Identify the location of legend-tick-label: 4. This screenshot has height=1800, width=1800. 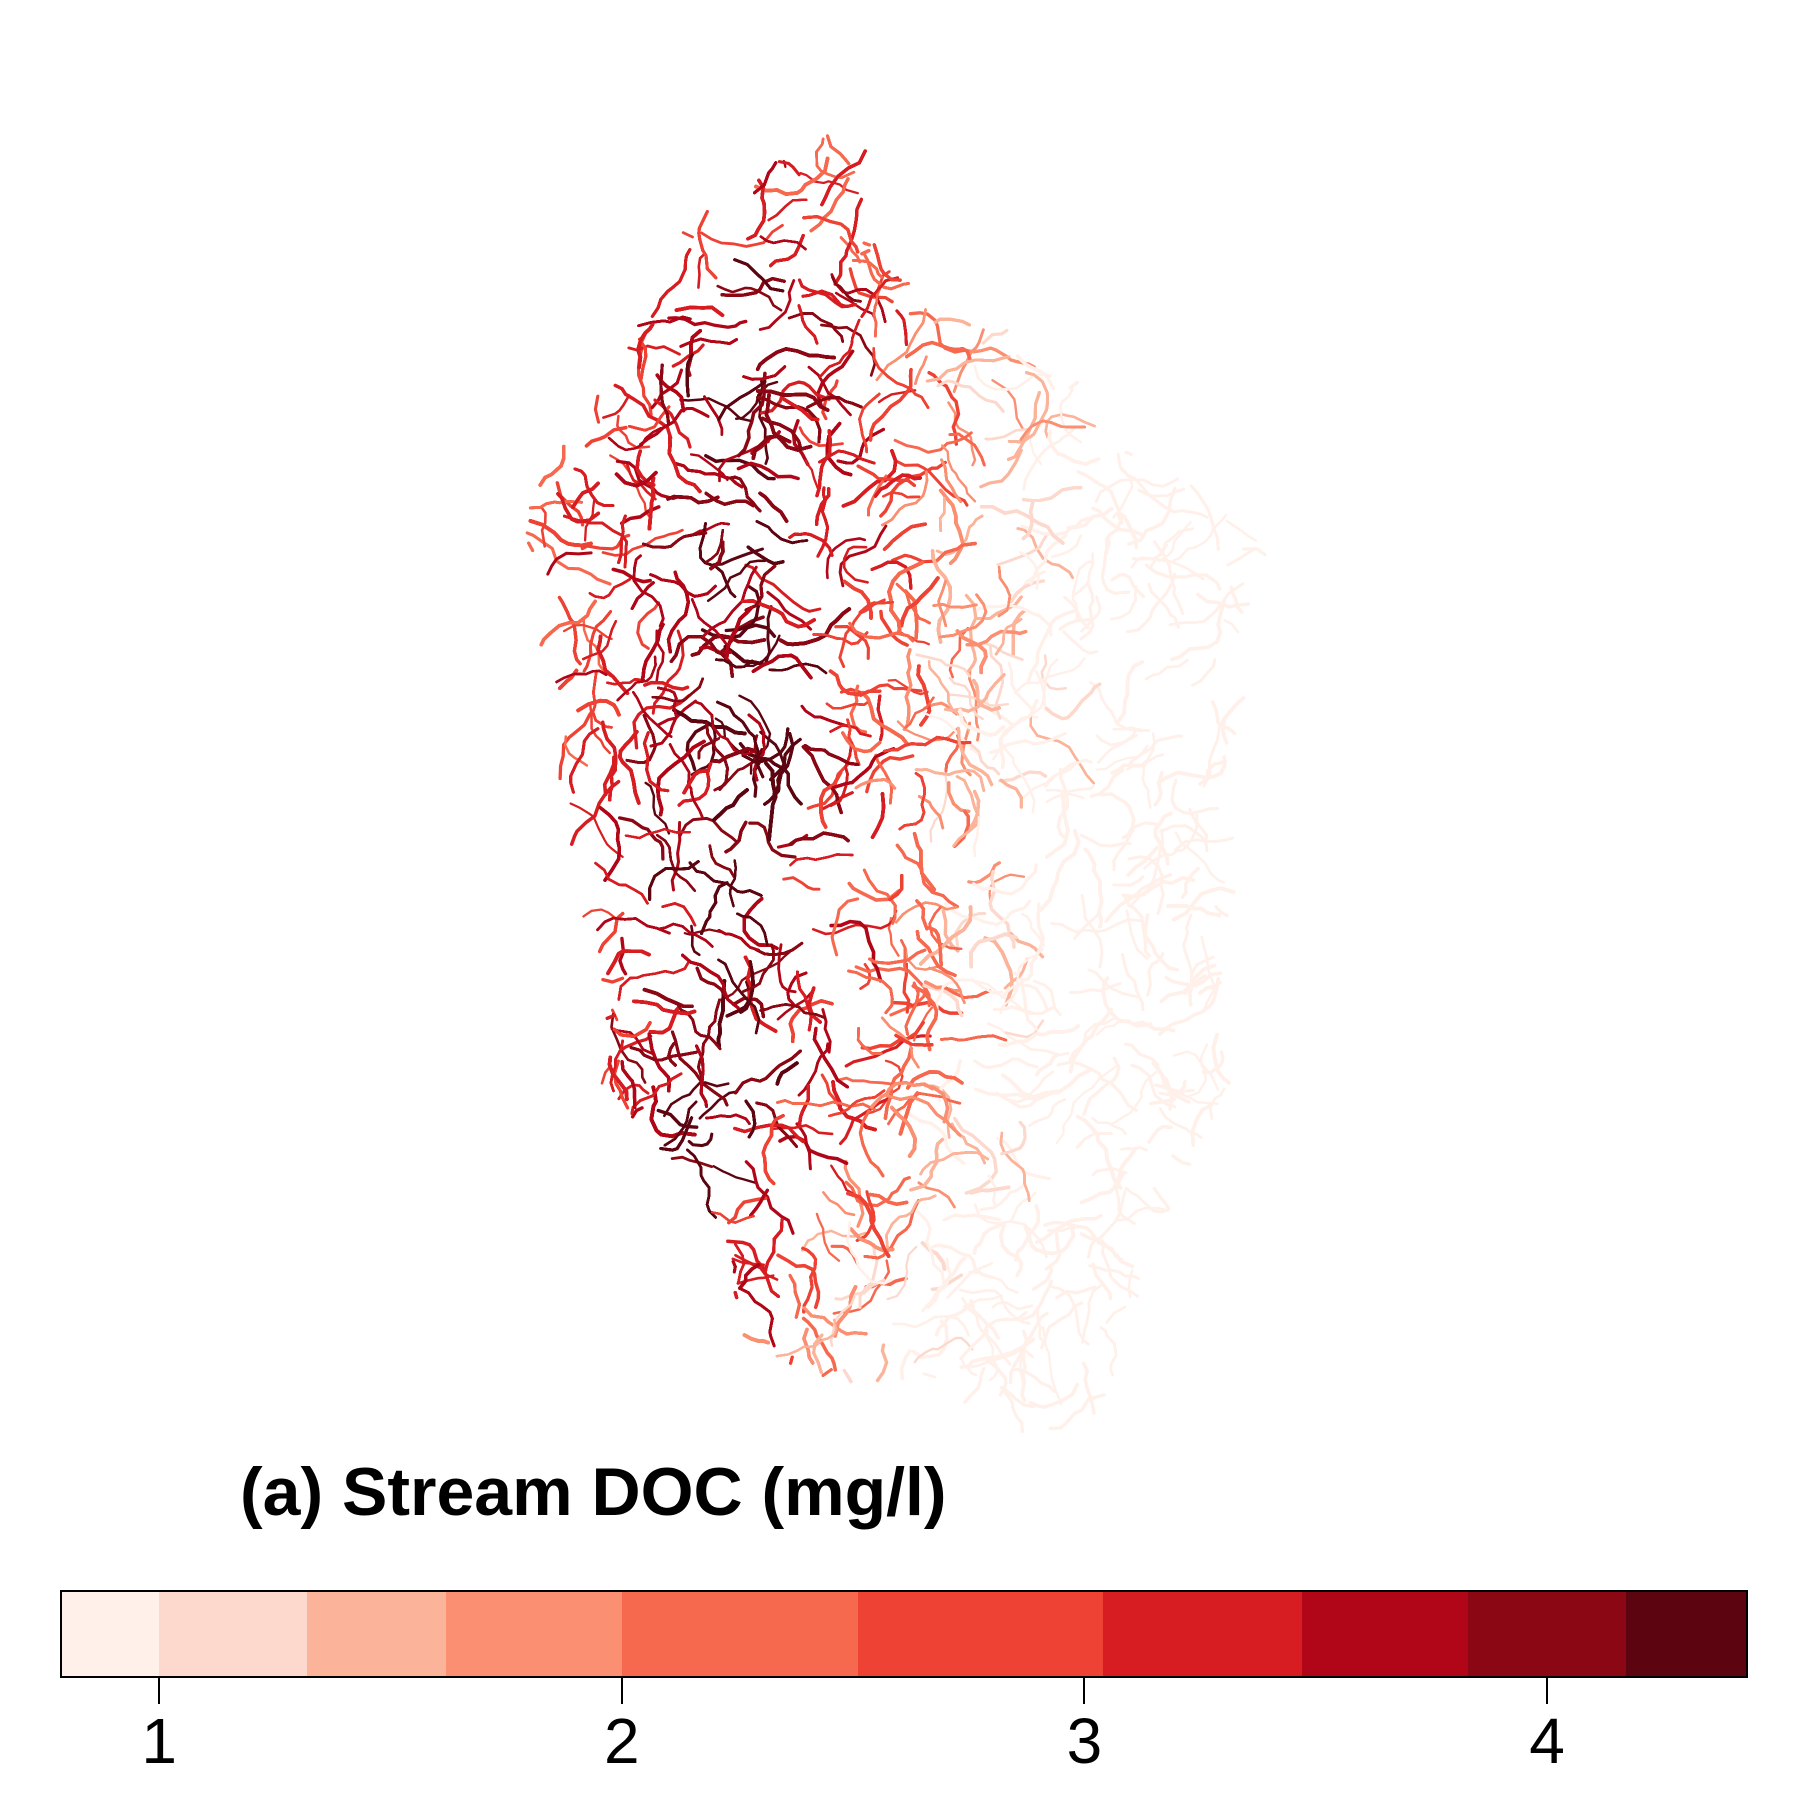
(1547, 1741).